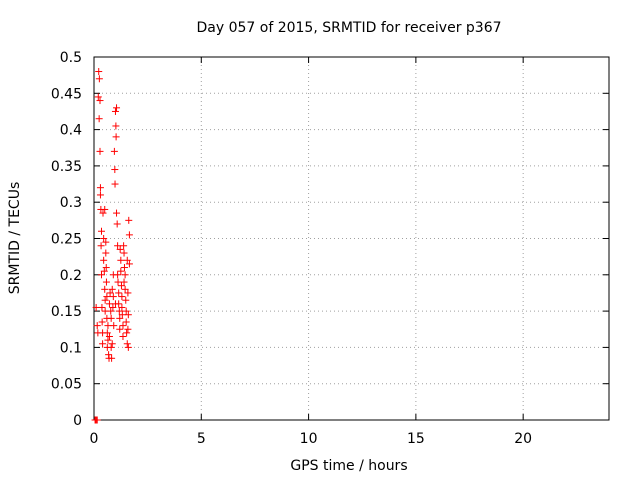 The width and height of the screenshot is (640, 480). Describe the element at coordinates (66, 312) in the screenshot. I see `y-tick-label: 0.15` at that location.